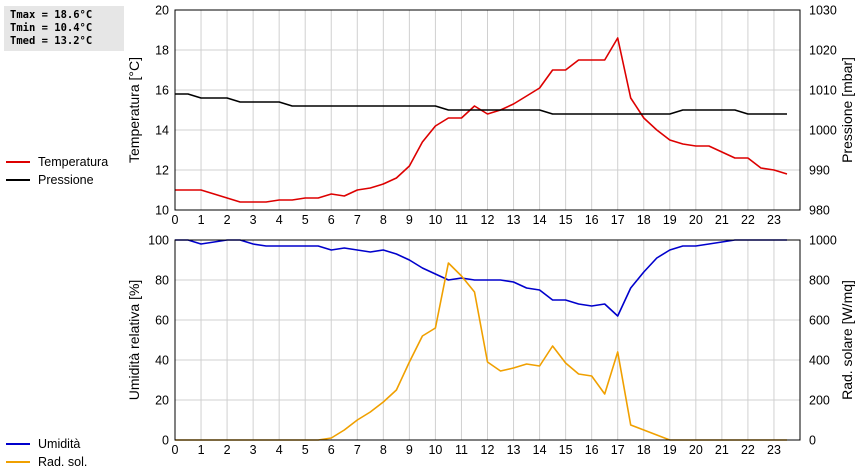 The height and width of the screenshot is (471, 860). Describe the element at coordinates (162, 321) in the screenshot. I see `y-left-tick-label: 60` at that location.